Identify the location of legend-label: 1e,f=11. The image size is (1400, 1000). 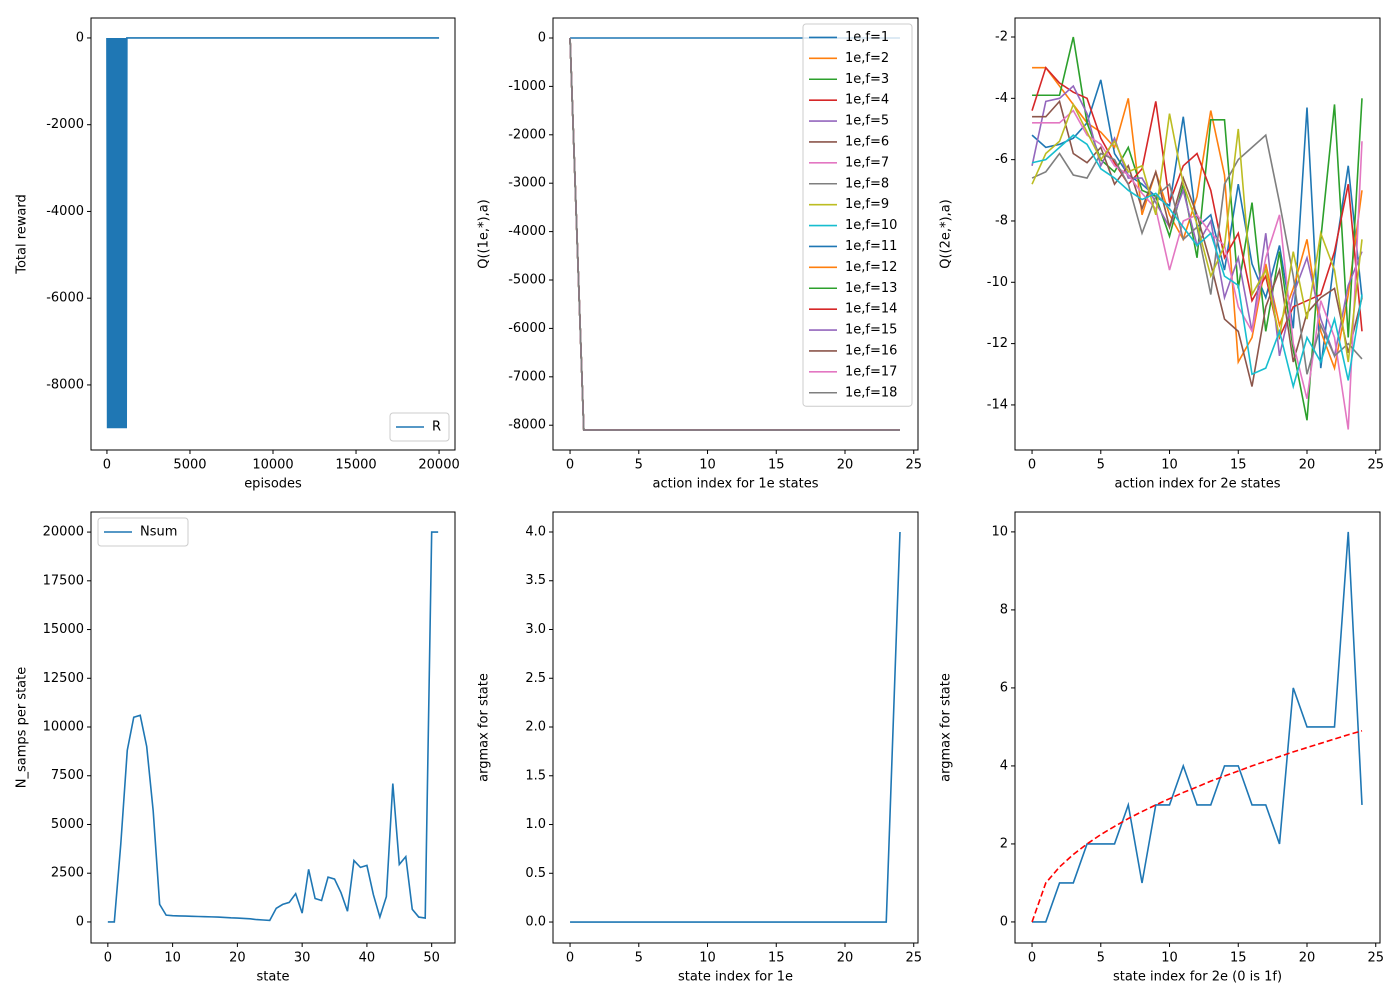
(871, 246).